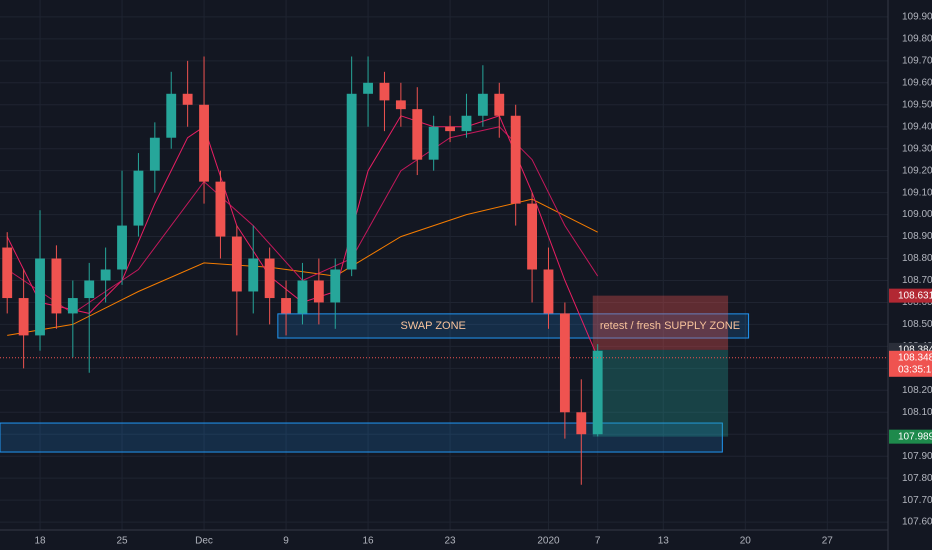 The height and width of the screenshot is (550, 932). What do you see at coordinates (917, 236) in the screenshot?
I see `y-tick-label: 108.900` at bounding box center [917, 236].